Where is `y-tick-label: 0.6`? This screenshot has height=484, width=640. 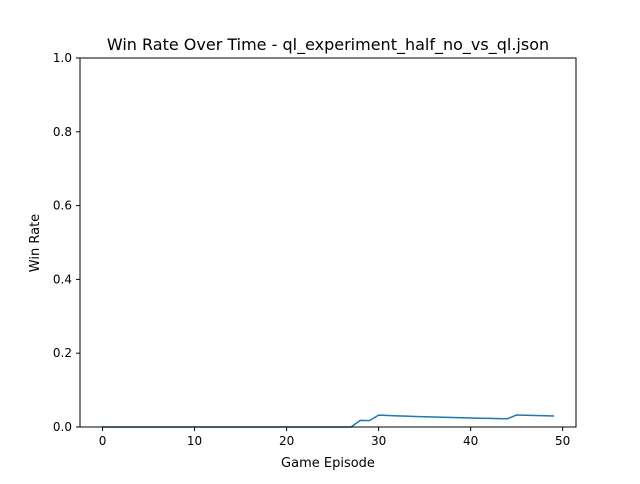
y-tick-label: 0.6 is located at coordinates (62, 206).